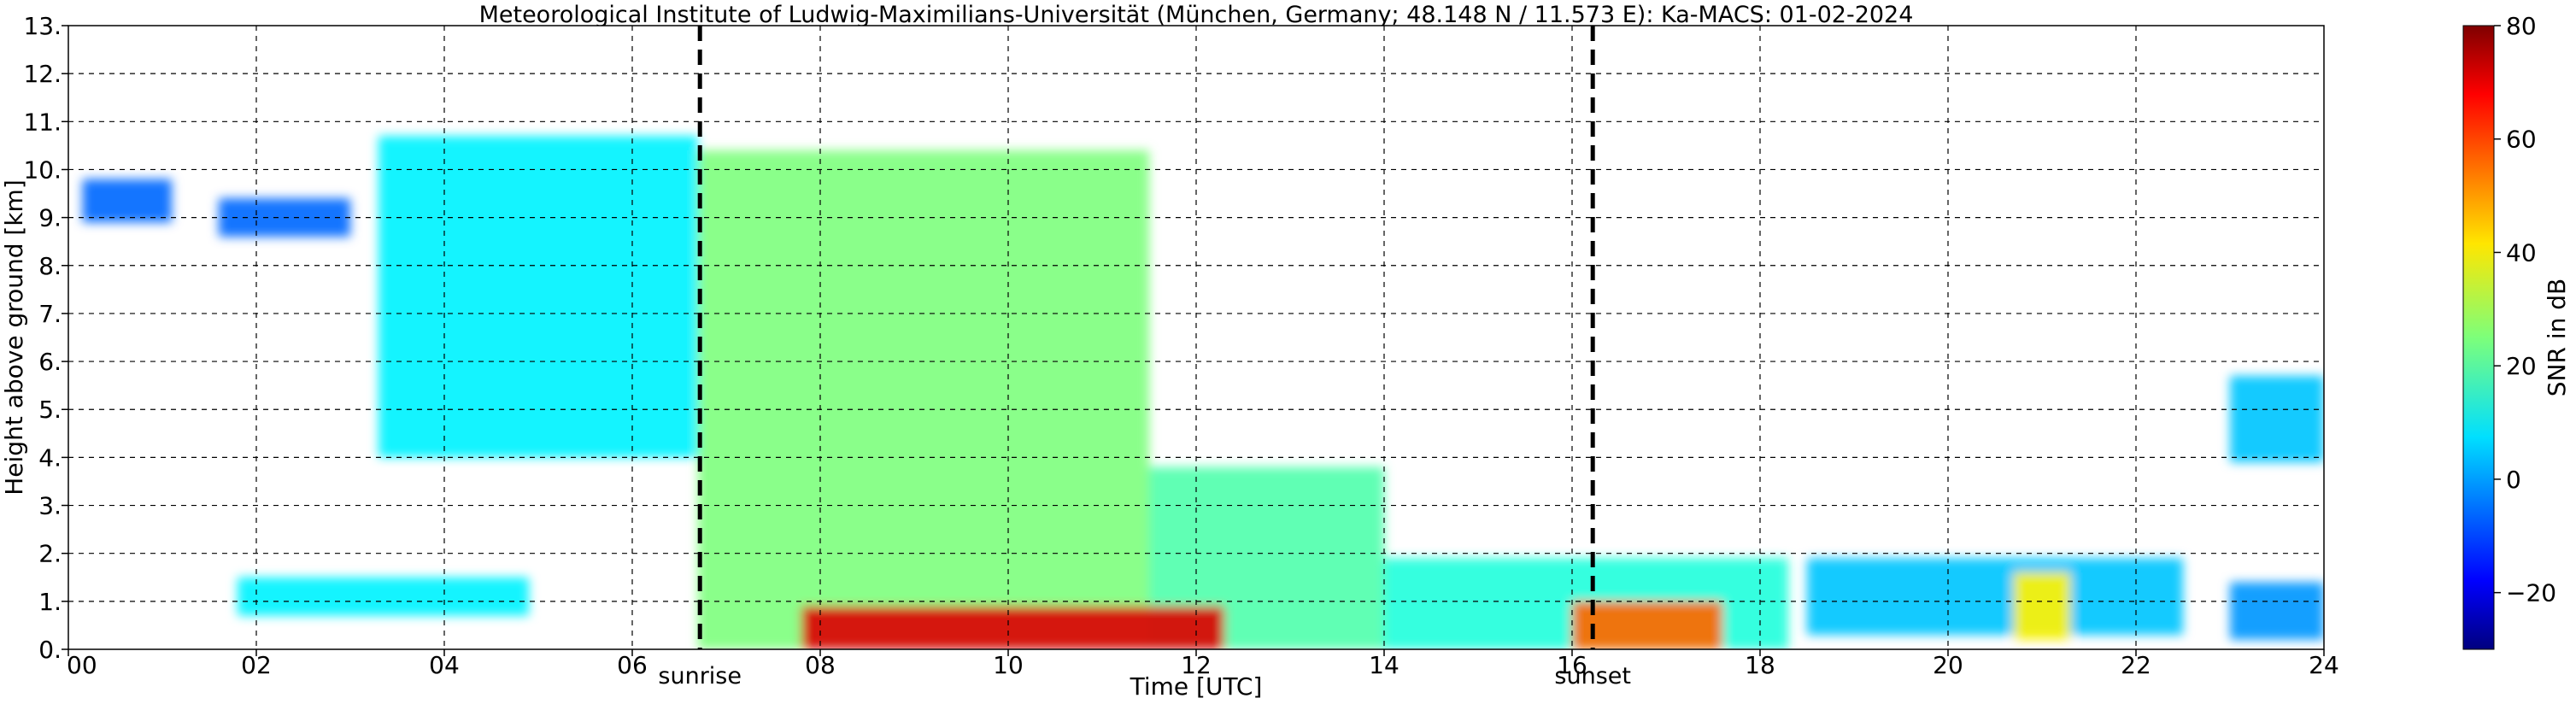  I want to click on y-tick-label: 10., so click(42, 169).